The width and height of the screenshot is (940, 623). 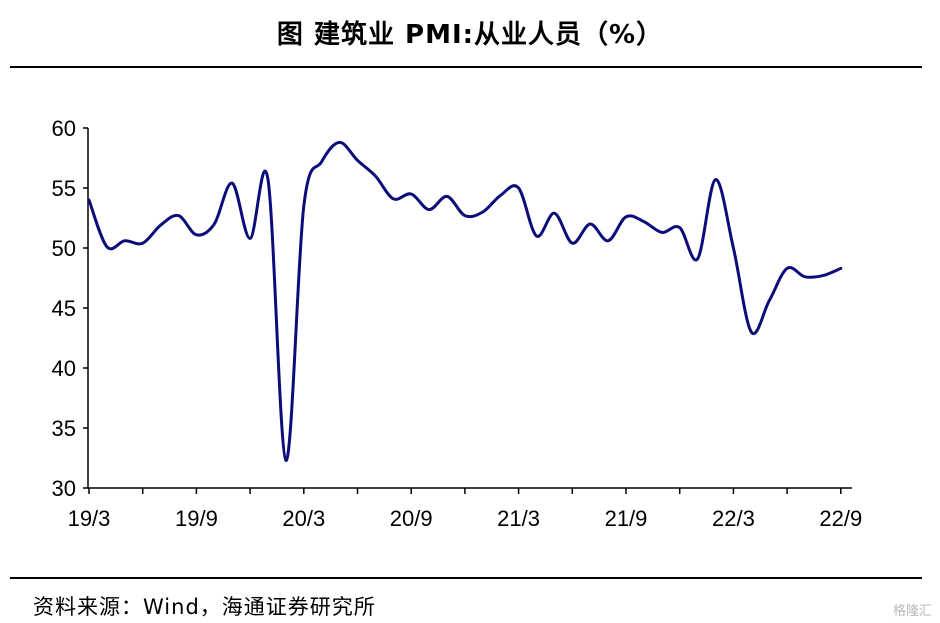 I want to click on y-tick-label: 35, so click(x=64, y=428).